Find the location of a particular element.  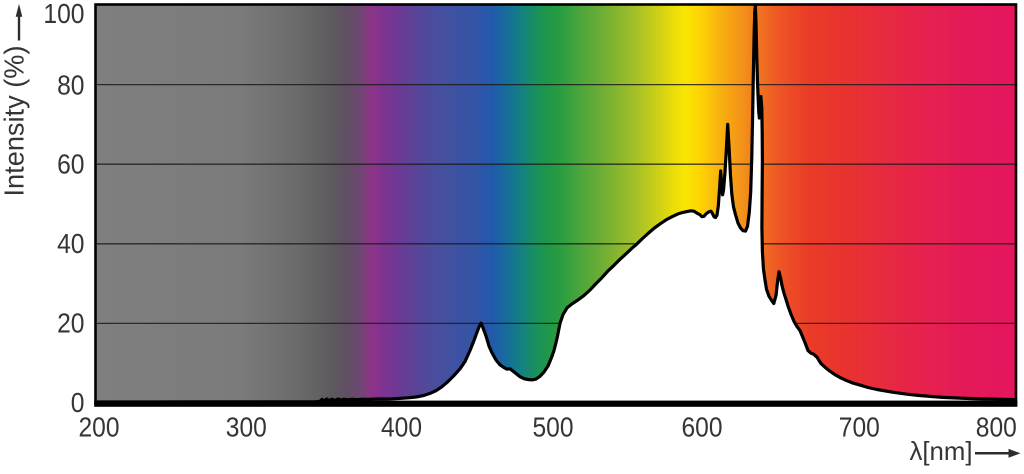

svg-text: 400 is located at coordinates (401, 426).